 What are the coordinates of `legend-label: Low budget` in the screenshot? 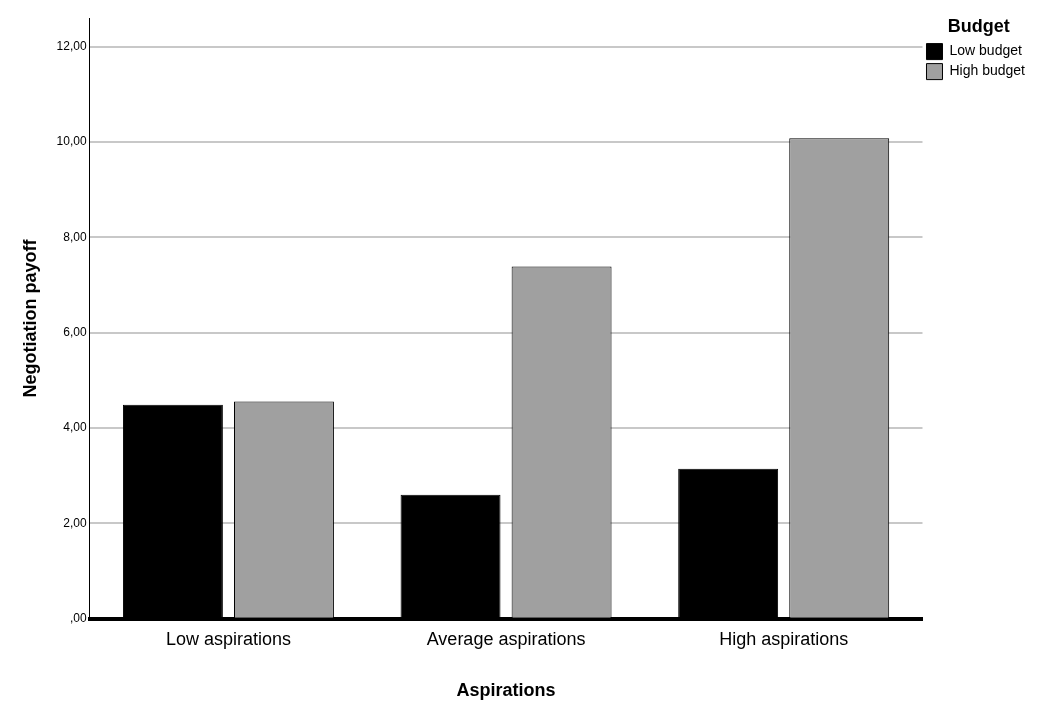 It's located at (985, 50).